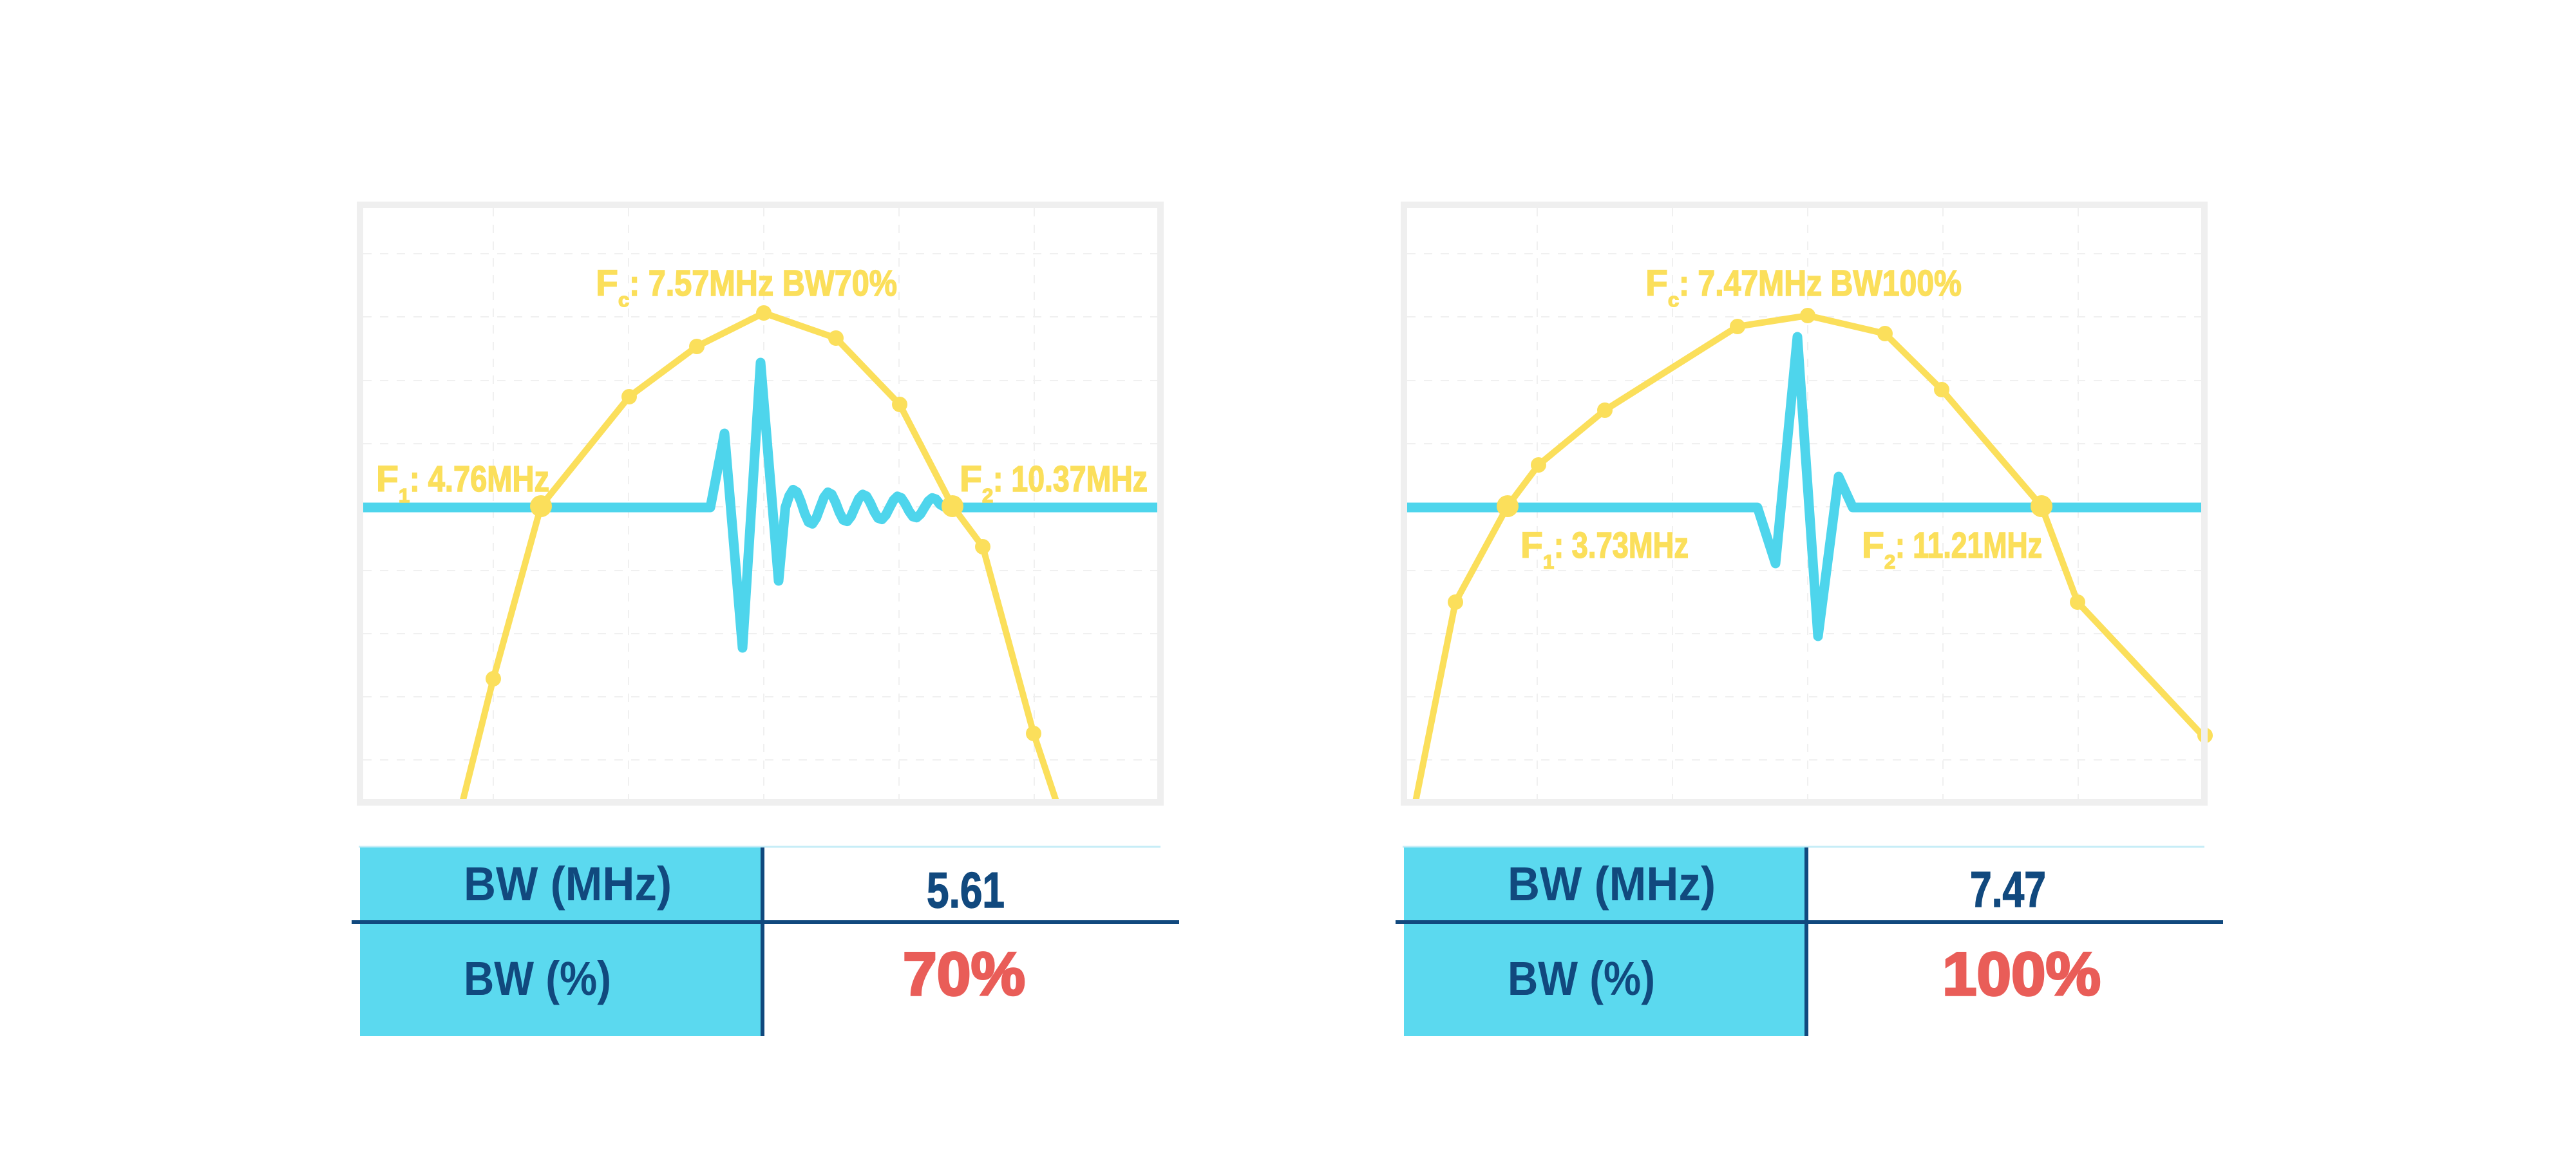  What do you see at coordinates (964, 974) in the screenshot?
I see `svg-text: 70%` at bounding box center [964, 974].